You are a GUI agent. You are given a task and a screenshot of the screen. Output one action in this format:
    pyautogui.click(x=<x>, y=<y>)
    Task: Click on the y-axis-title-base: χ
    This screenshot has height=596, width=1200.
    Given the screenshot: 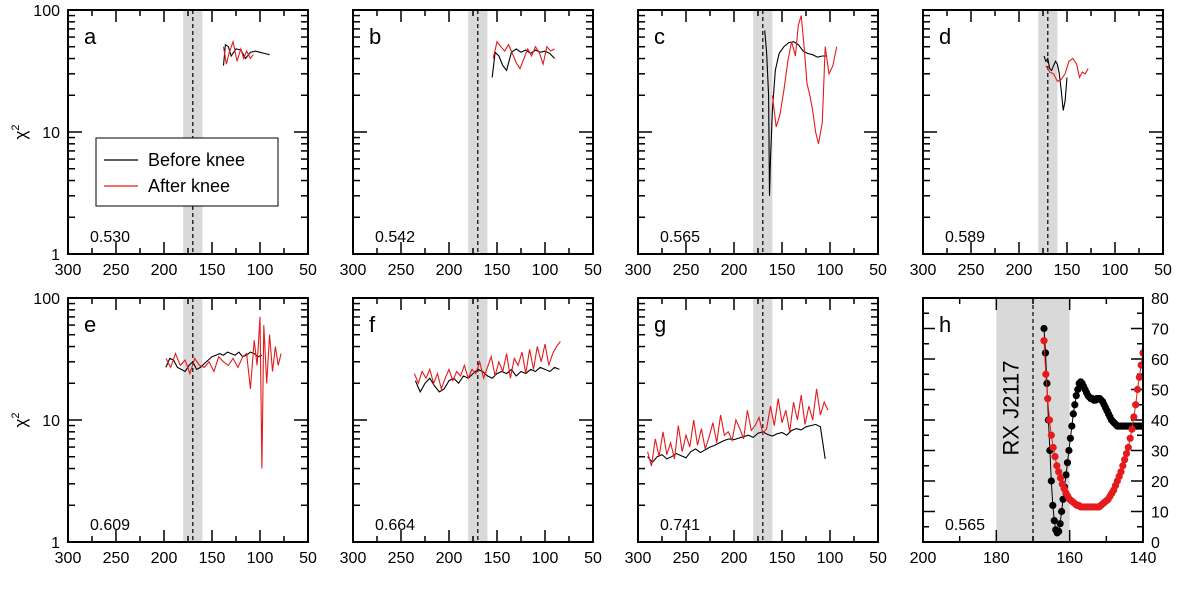 What is the action you would take?
    pyautogui.click(x=20, y=423)
    